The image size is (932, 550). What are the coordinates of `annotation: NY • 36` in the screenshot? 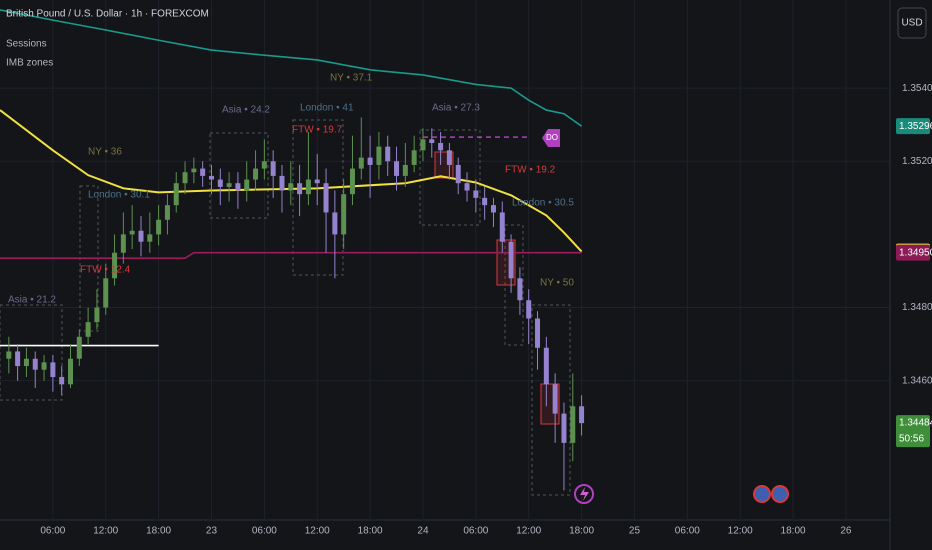 It's located at (105, 152).